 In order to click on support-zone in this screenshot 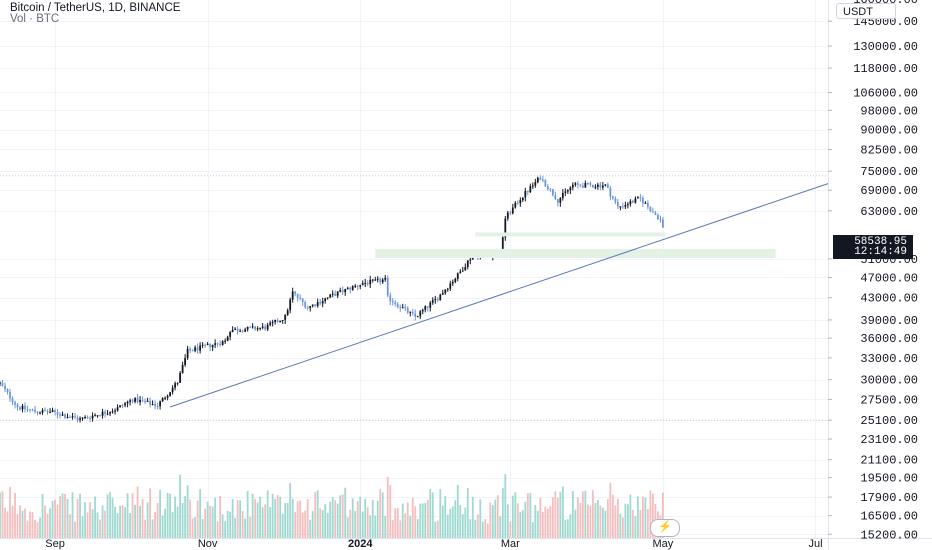, I will do `click(575, 253)`.